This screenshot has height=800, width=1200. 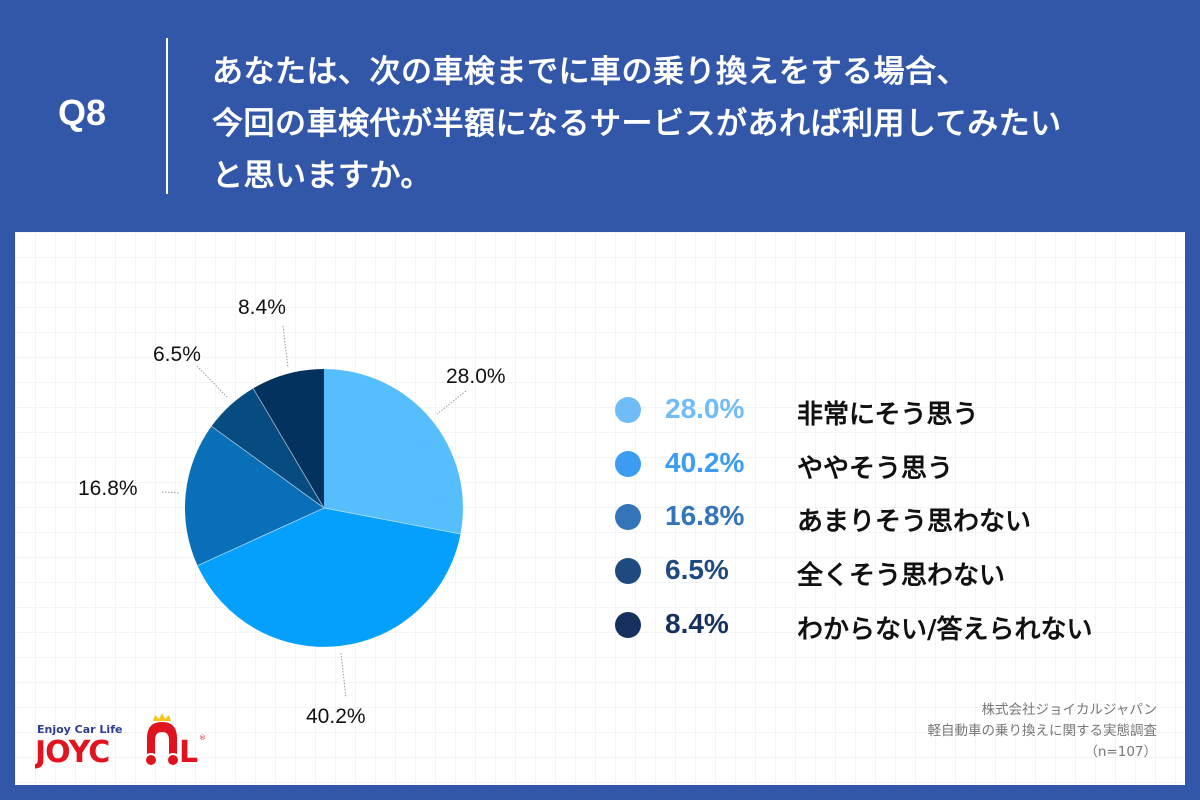 I want to click on pie-slice-very-much, so click(x=393, y=451).